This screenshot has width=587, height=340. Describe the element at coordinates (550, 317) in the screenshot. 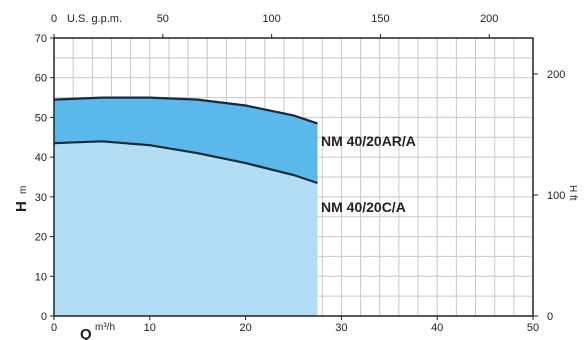

I see `right-tick-label: 0` at that location.